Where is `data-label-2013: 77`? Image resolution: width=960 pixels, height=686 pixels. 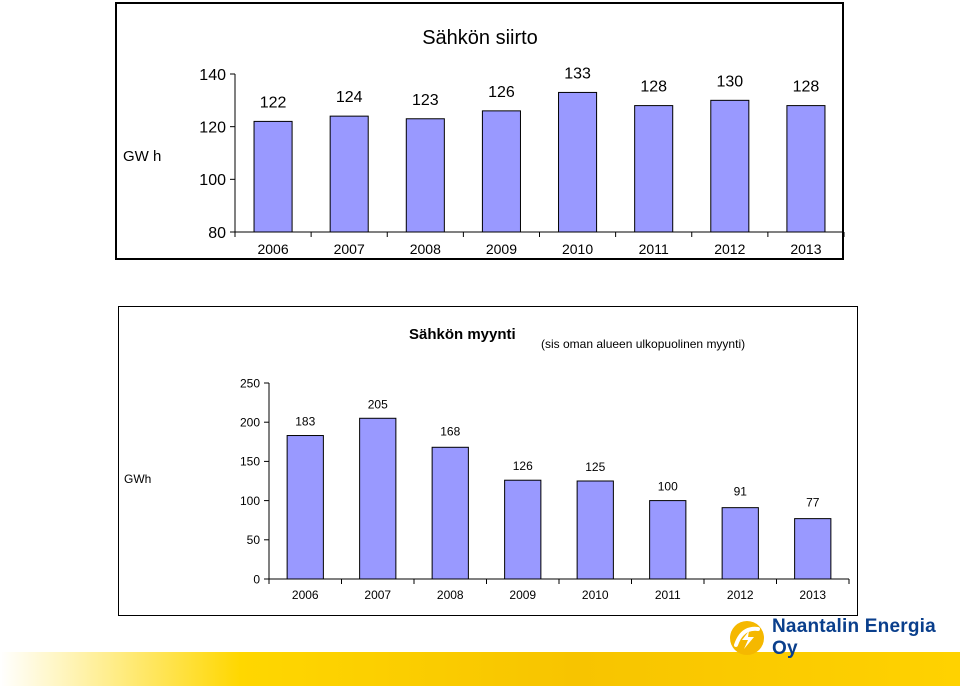
data-label-2013: 77 is located at coordinates (813, 503).